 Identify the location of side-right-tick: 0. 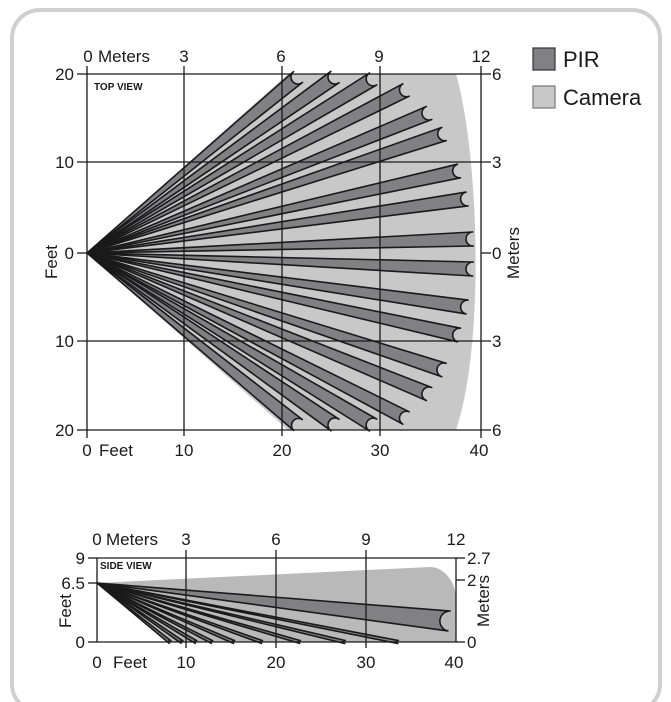
(471, 642).